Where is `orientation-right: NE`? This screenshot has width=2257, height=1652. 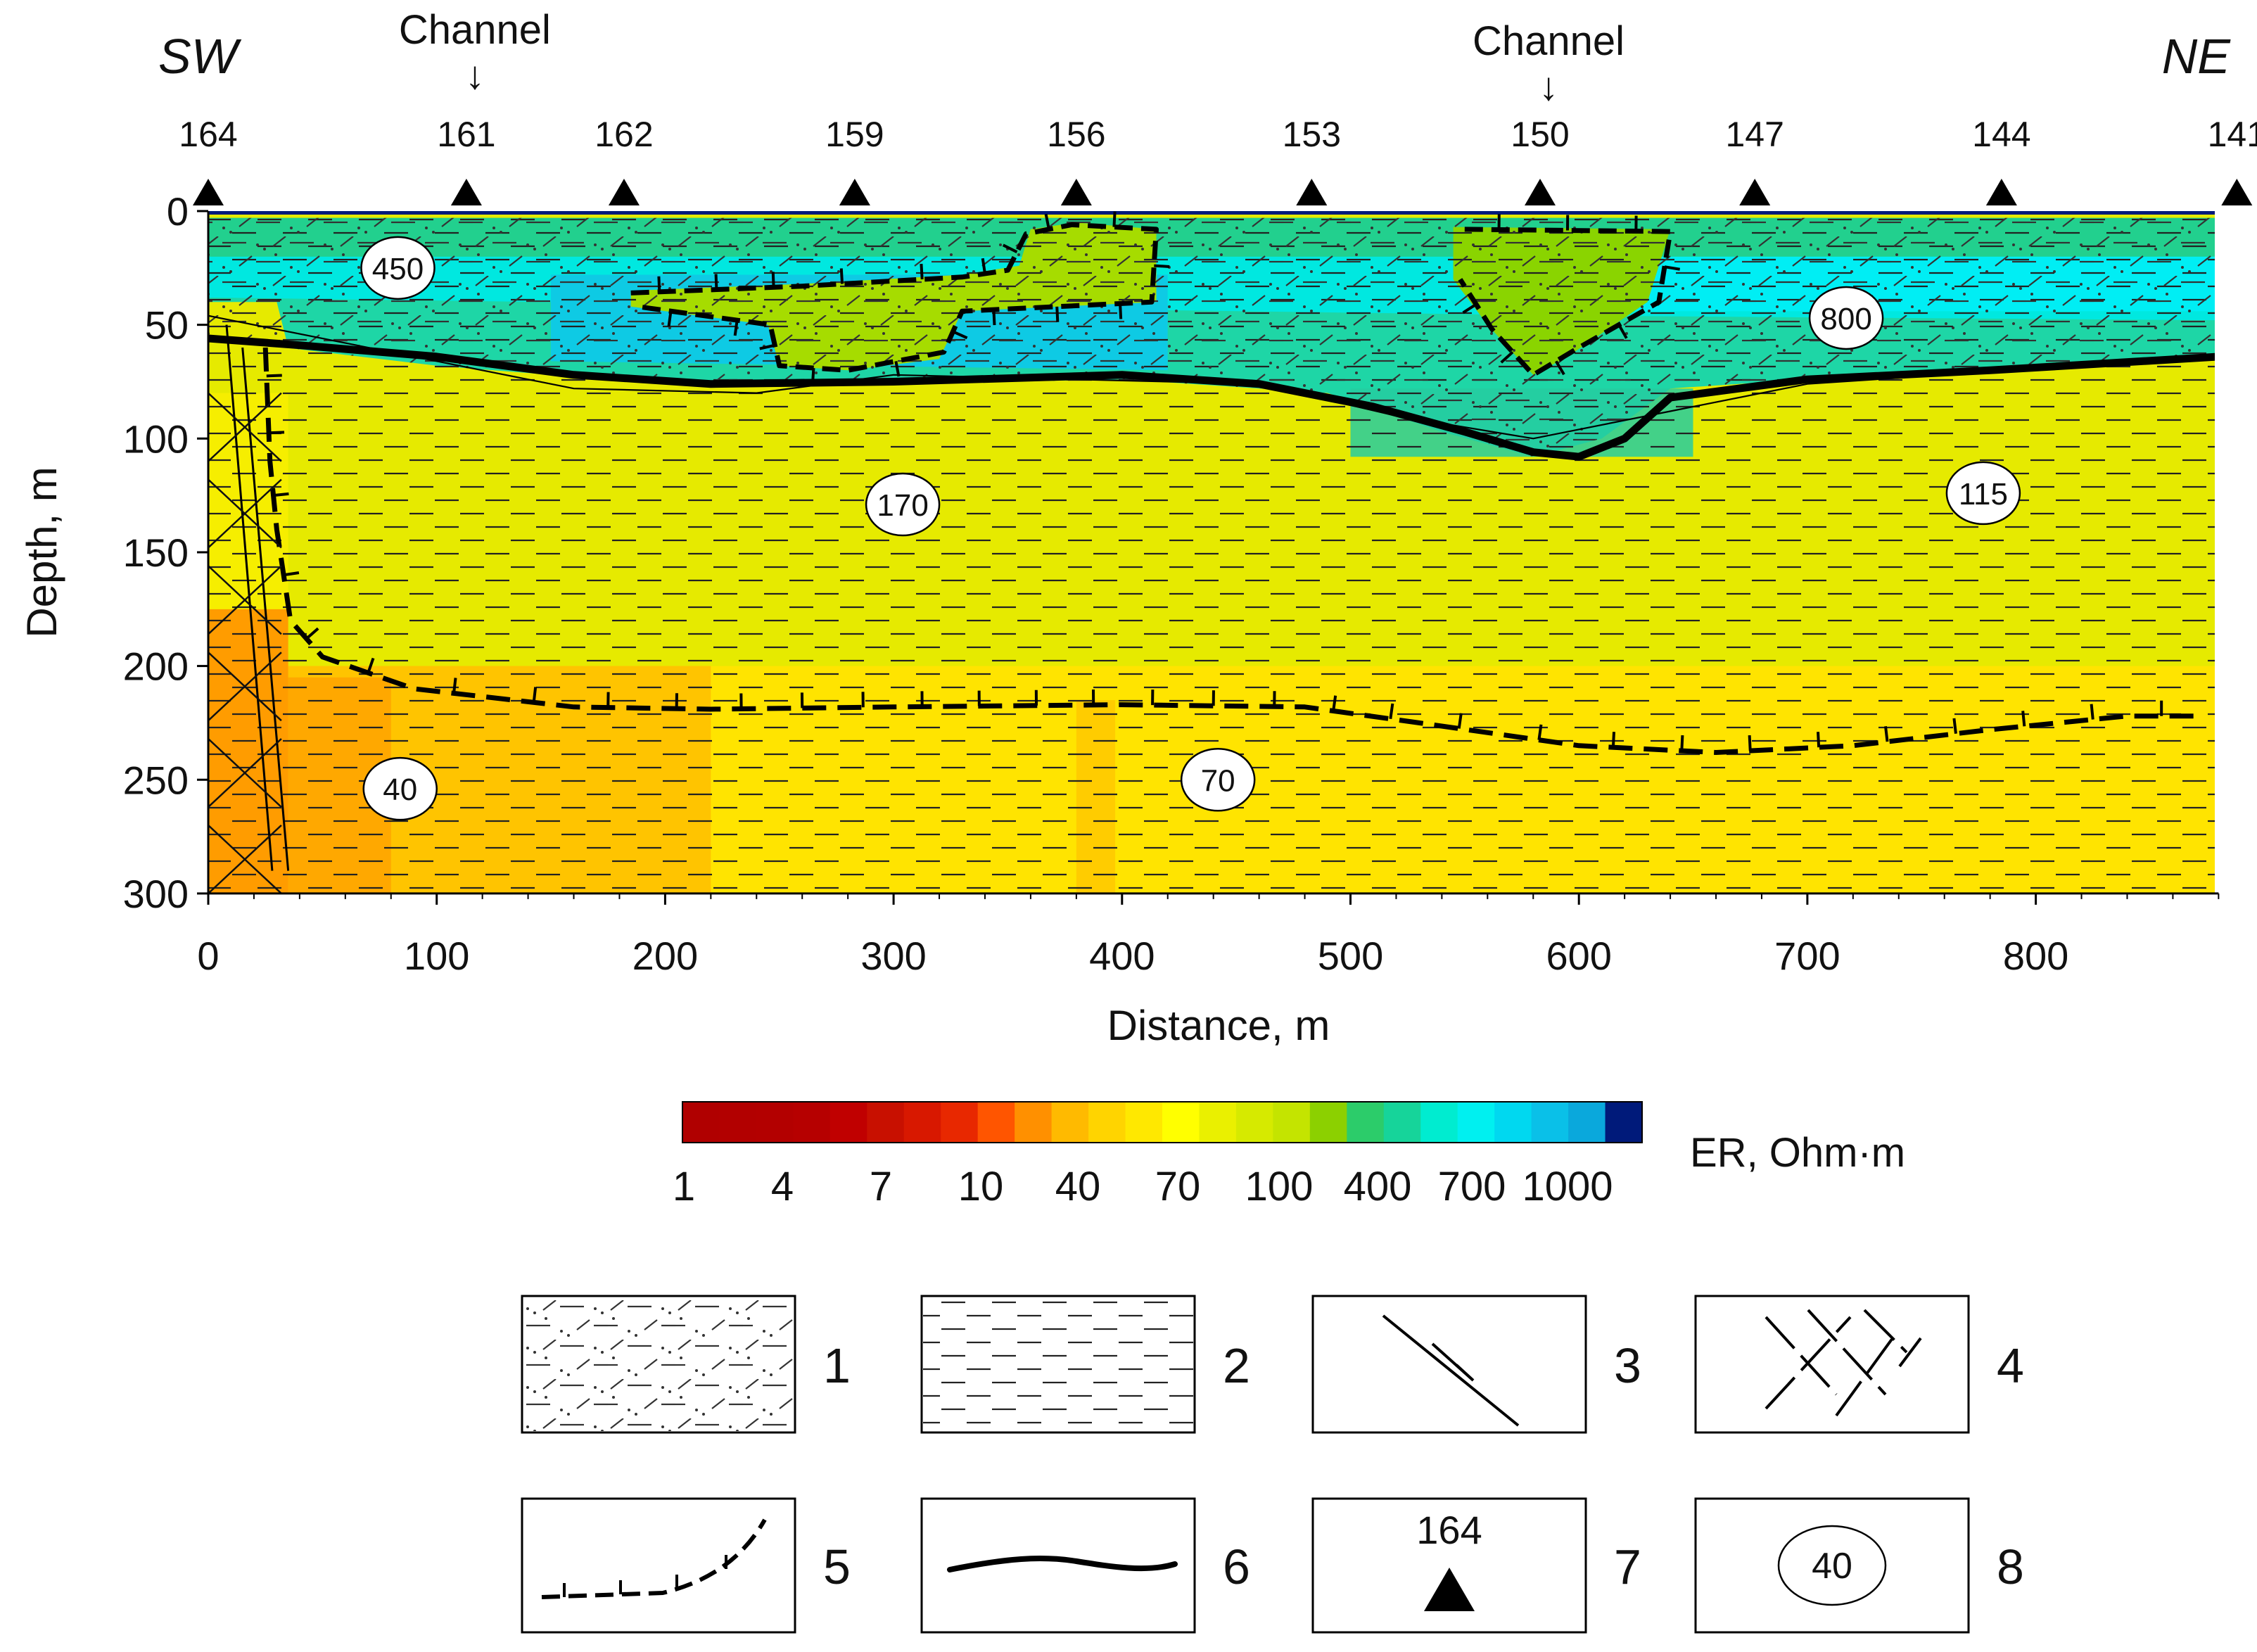
orientation-right: NE is located at coordinates (2197, 56).